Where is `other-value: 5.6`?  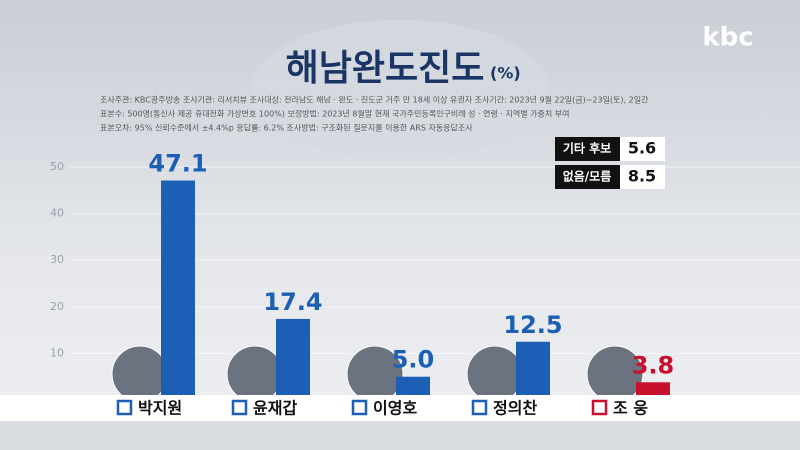 other-value: 5.6 is located at coordinates (642, 148).